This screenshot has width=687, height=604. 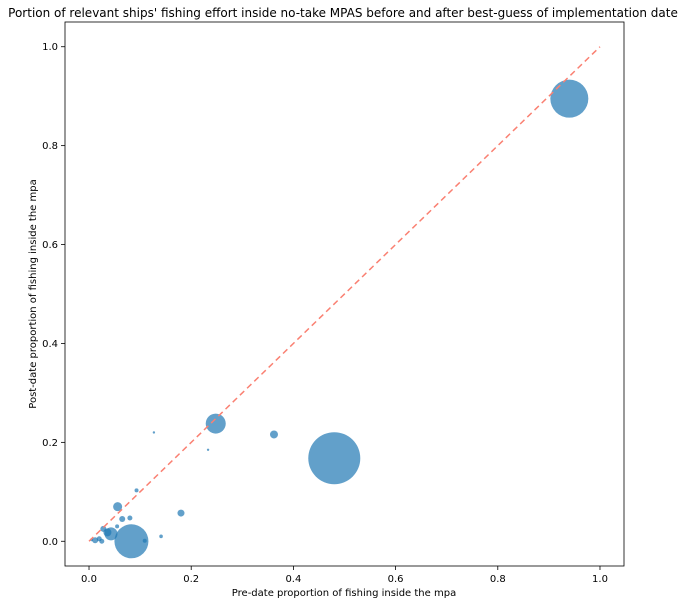 I want to click on x-tick-label: 0.6, so click(x=396, y=579).